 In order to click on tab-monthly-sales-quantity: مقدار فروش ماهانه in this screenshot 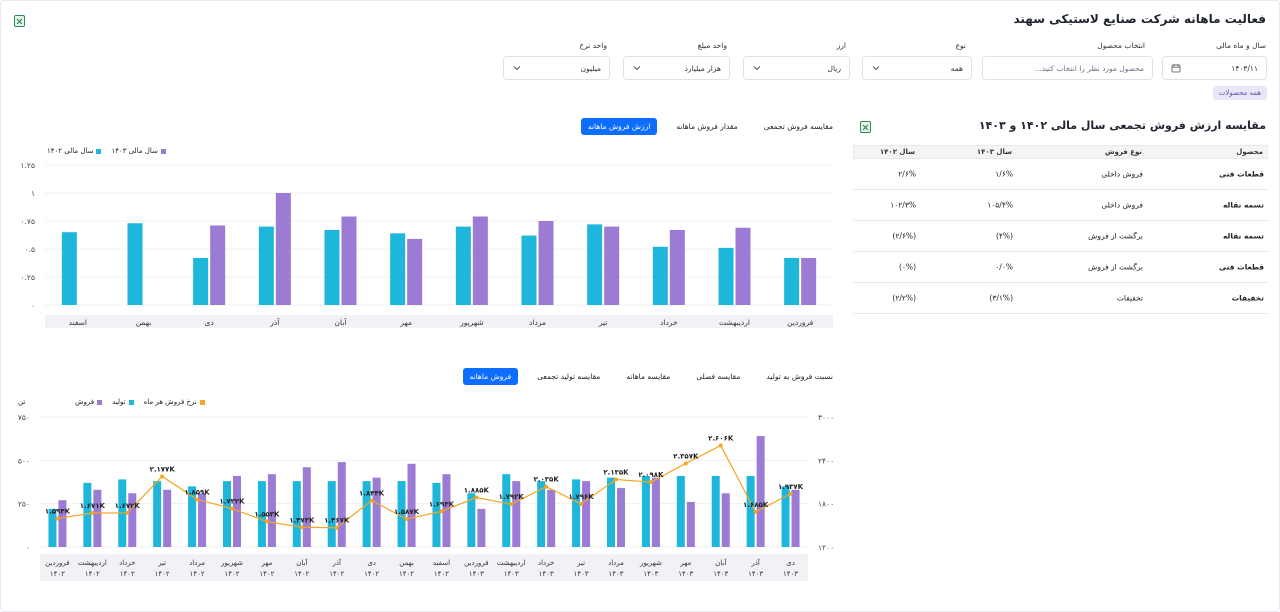, I will do `click(707, 126)`.